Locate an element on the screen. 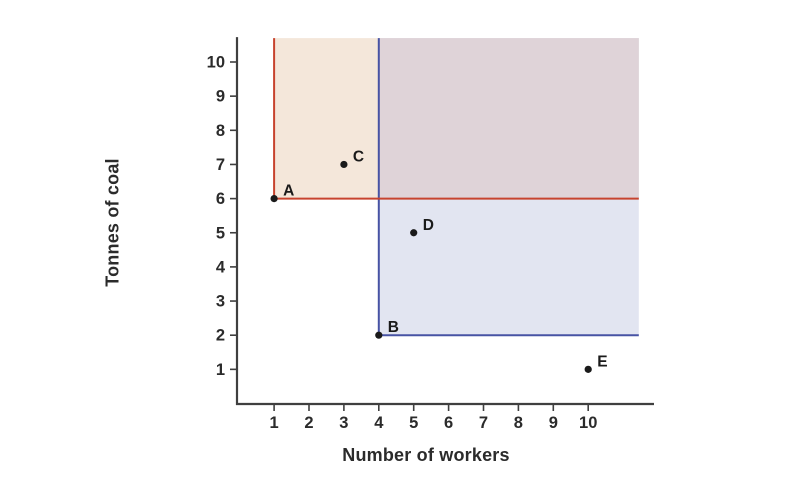 The width and height of the screenshot is (810, 497). y-tick-label: 10 is located at coordinates (216, 63).